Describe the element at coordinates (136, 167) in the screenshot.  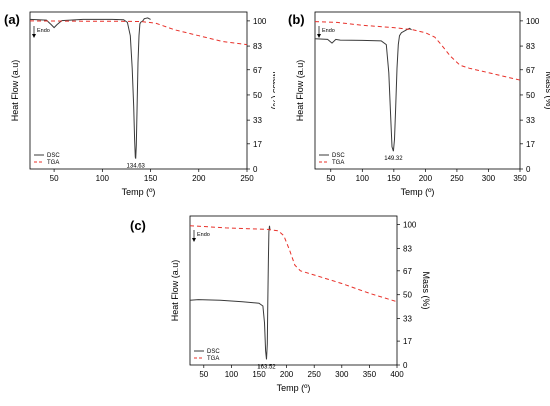
I see `peak-annotation: 134.63` at that location.